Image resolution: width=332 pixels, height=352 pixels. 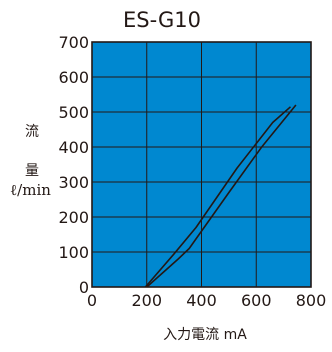 I want to click on y-tick-label: 300, so click(x=73, y=182).